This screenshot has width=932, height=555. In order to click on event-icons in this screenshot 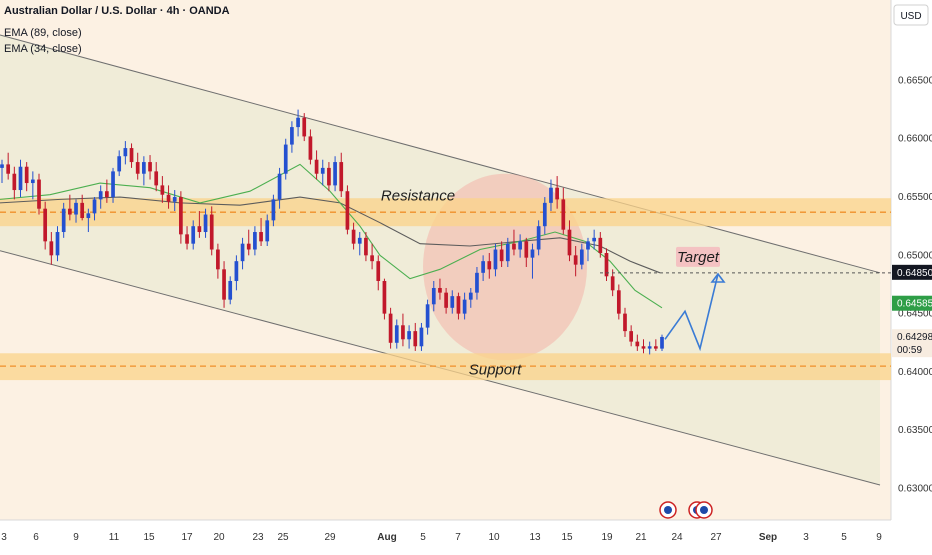, I will do `click(686, 510)`.